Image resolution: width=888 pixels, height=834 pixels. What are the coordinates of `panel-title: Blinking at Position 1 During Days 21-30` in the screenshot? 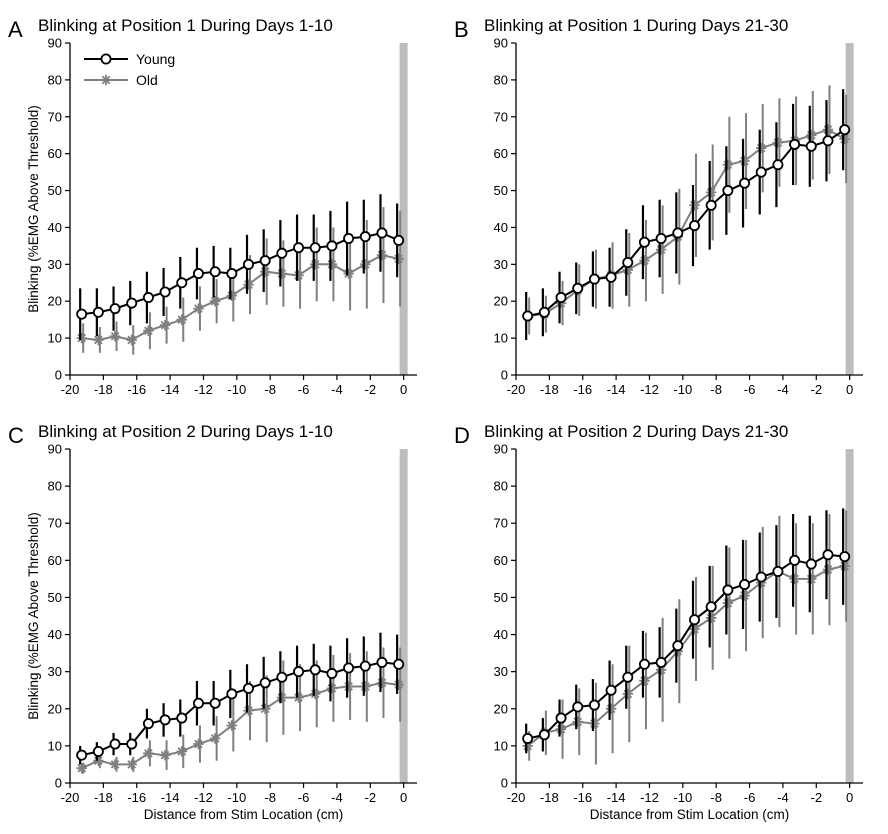 It's located at (636, 25).